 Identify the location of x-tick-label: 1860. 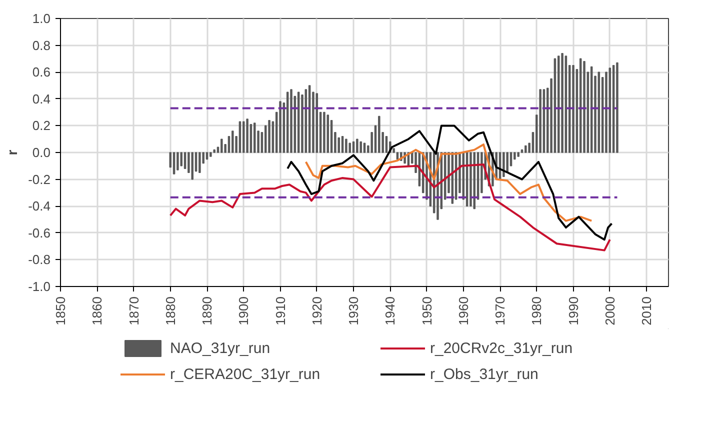
(97, 311).